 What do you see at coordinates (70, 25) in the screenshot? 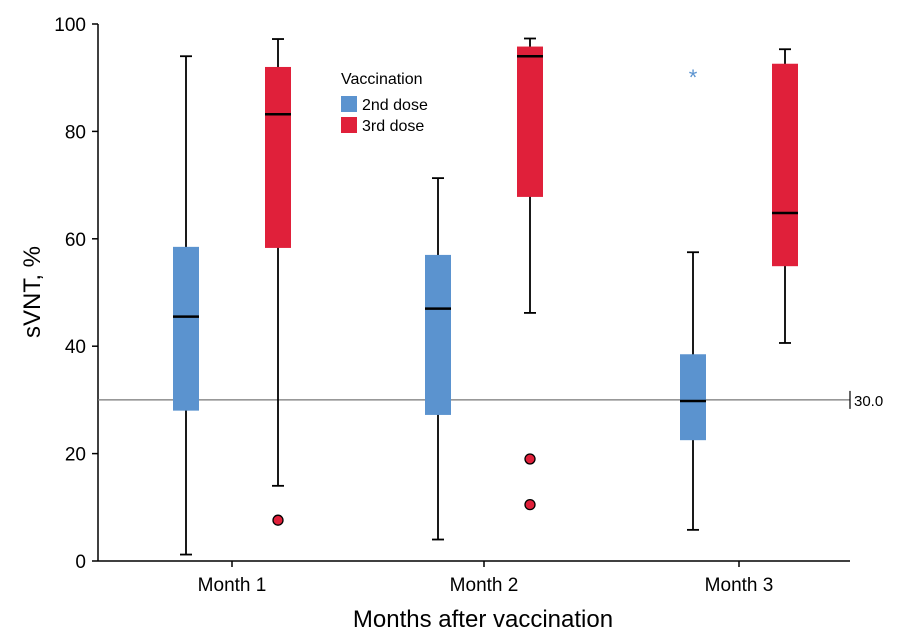
I see `y-tick-label: 100` at bounding box center [70, 25].